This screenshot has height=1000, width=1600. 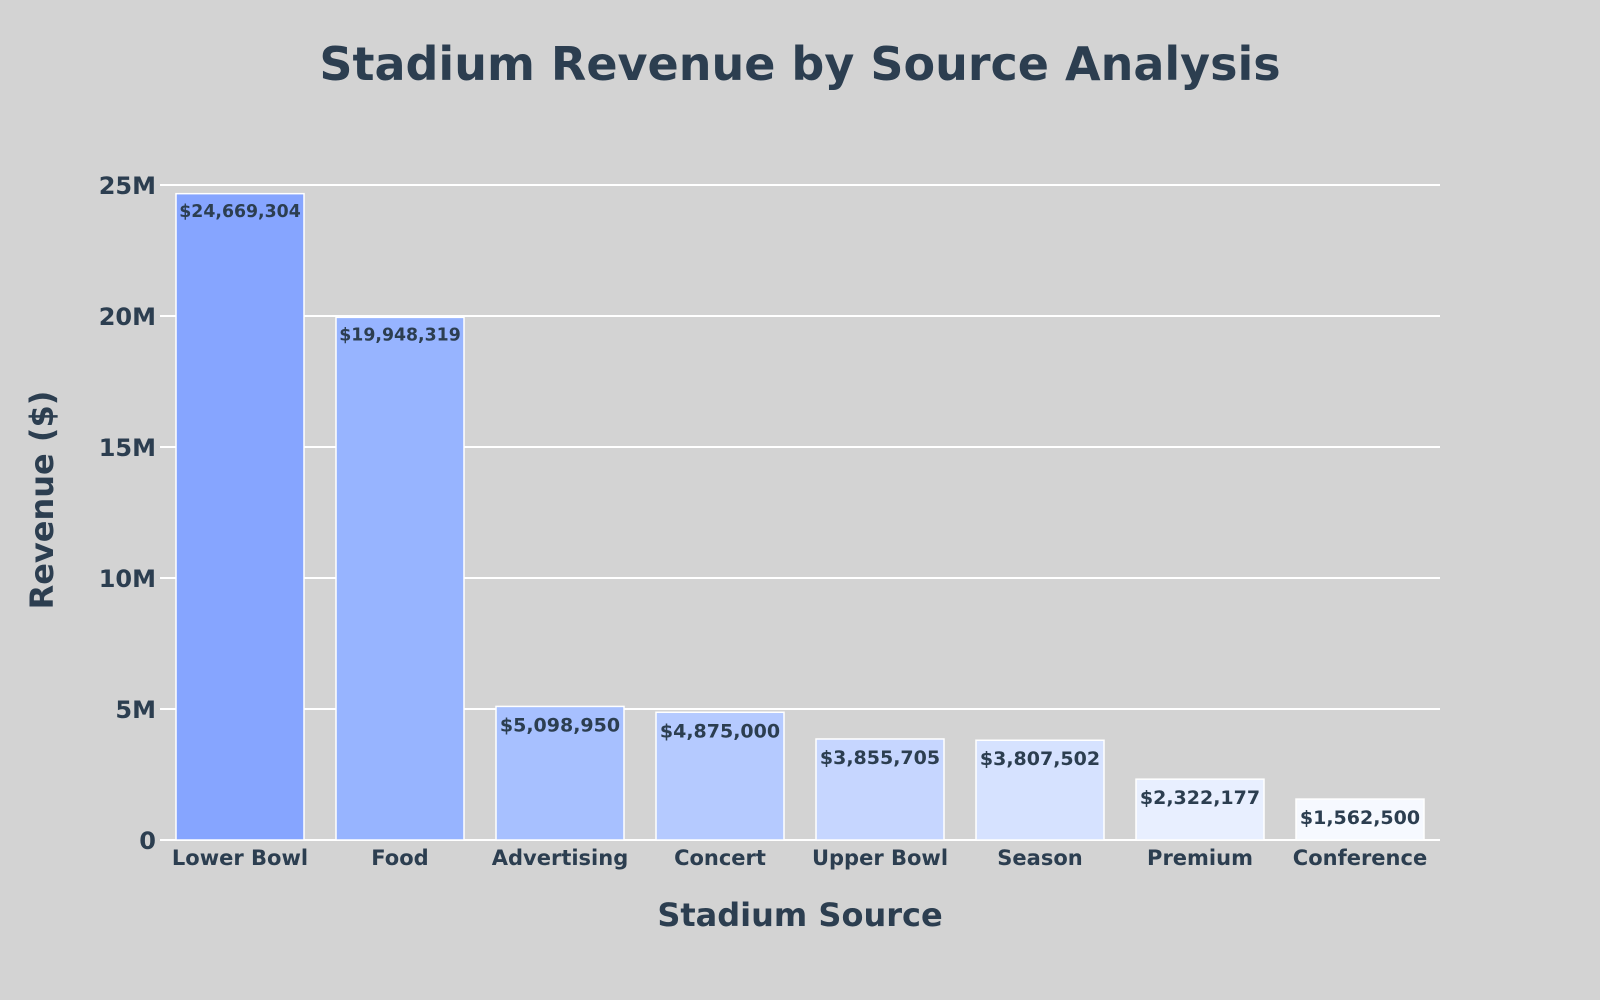 What do you see at coordinates (1200, 798) in the screenshot?
I see `data-label: $2,322,177` at bounding box center [1200, 798].